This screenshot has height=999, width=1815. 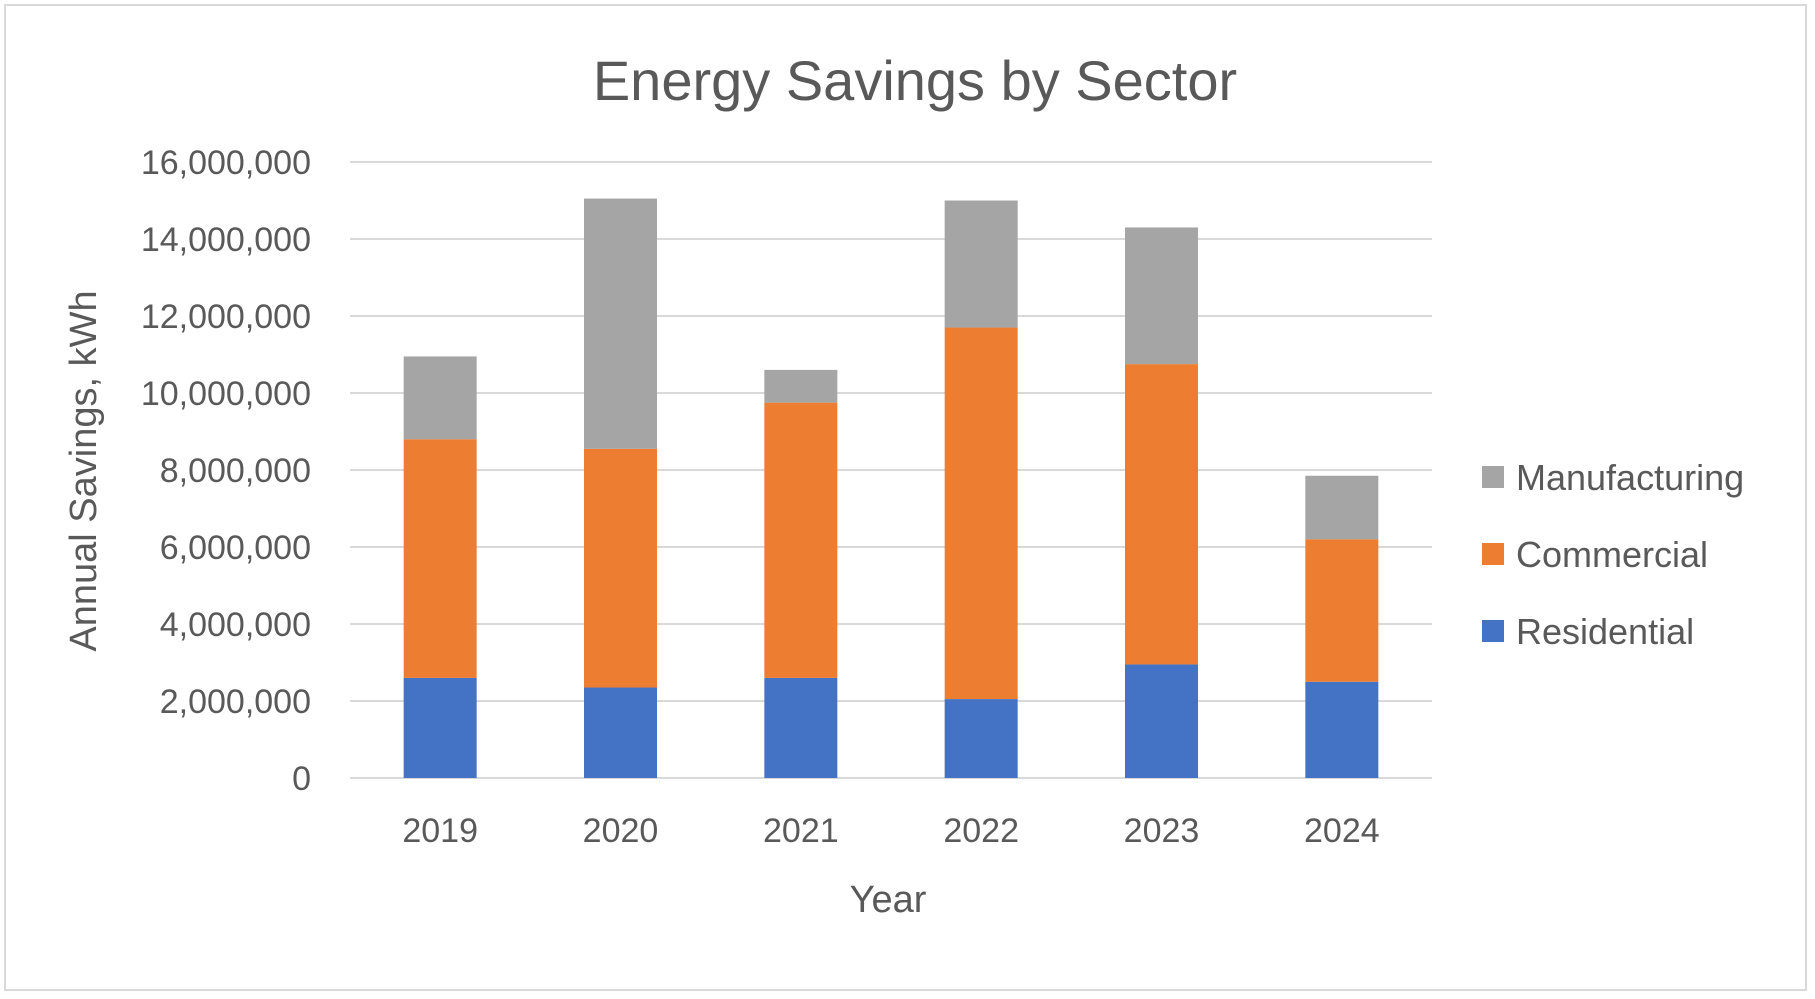 What do you see at coordinates (226, 317) in the screenshot?
I see `y-tick-label: 12,000,000` at bounding box center [226, 317].